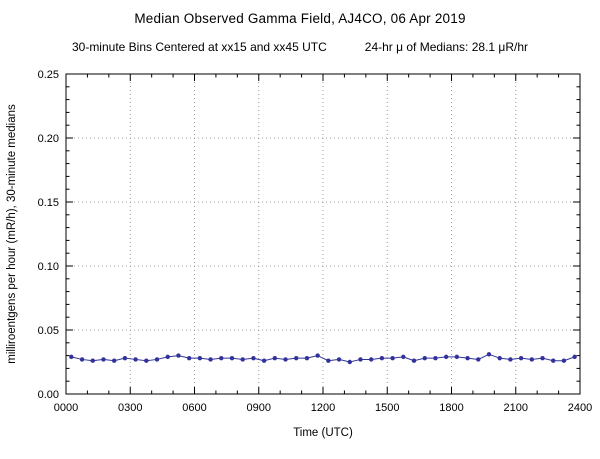  I want to click on svg-text: 2100, so click(516, 408).